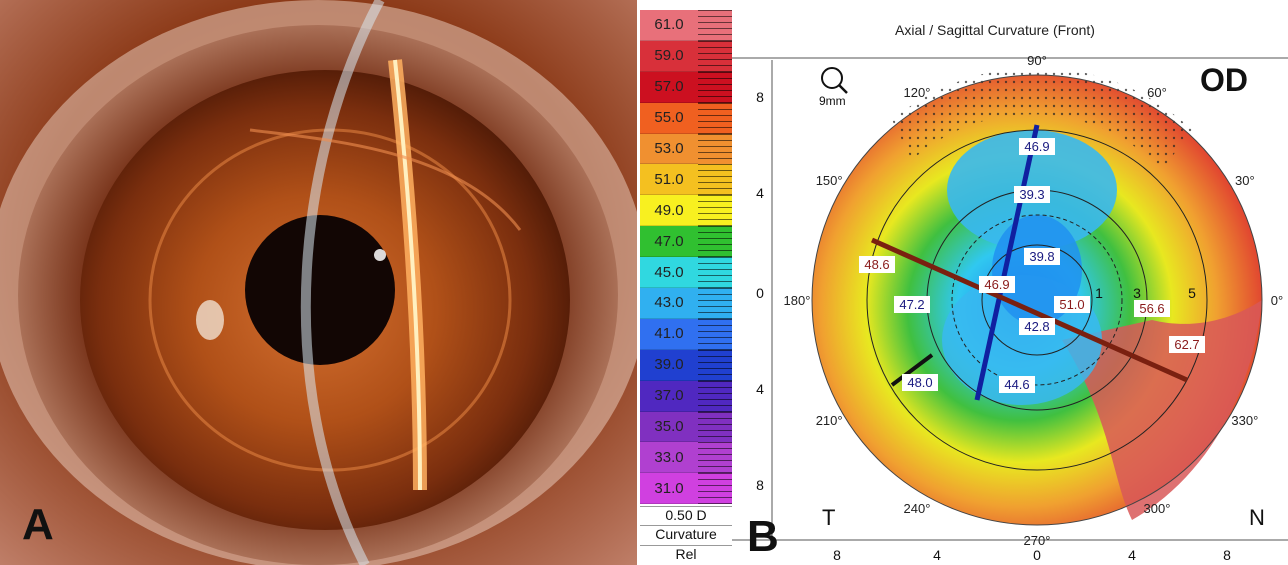 This screenshot has height=565, width=1288. What do you see at coordinates (760, 293) in the screenshot?
I see `y-axis-tick: 0` at bounding box center [760, 293].